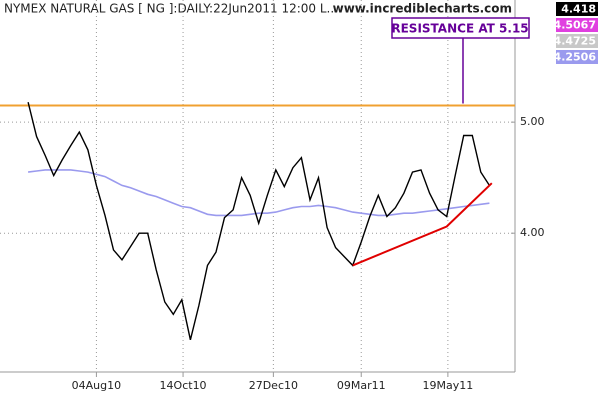  Describe the element at coordinates (96, 385) in the screenshot. I see `x-tick-label: 04Aug10` at that location.